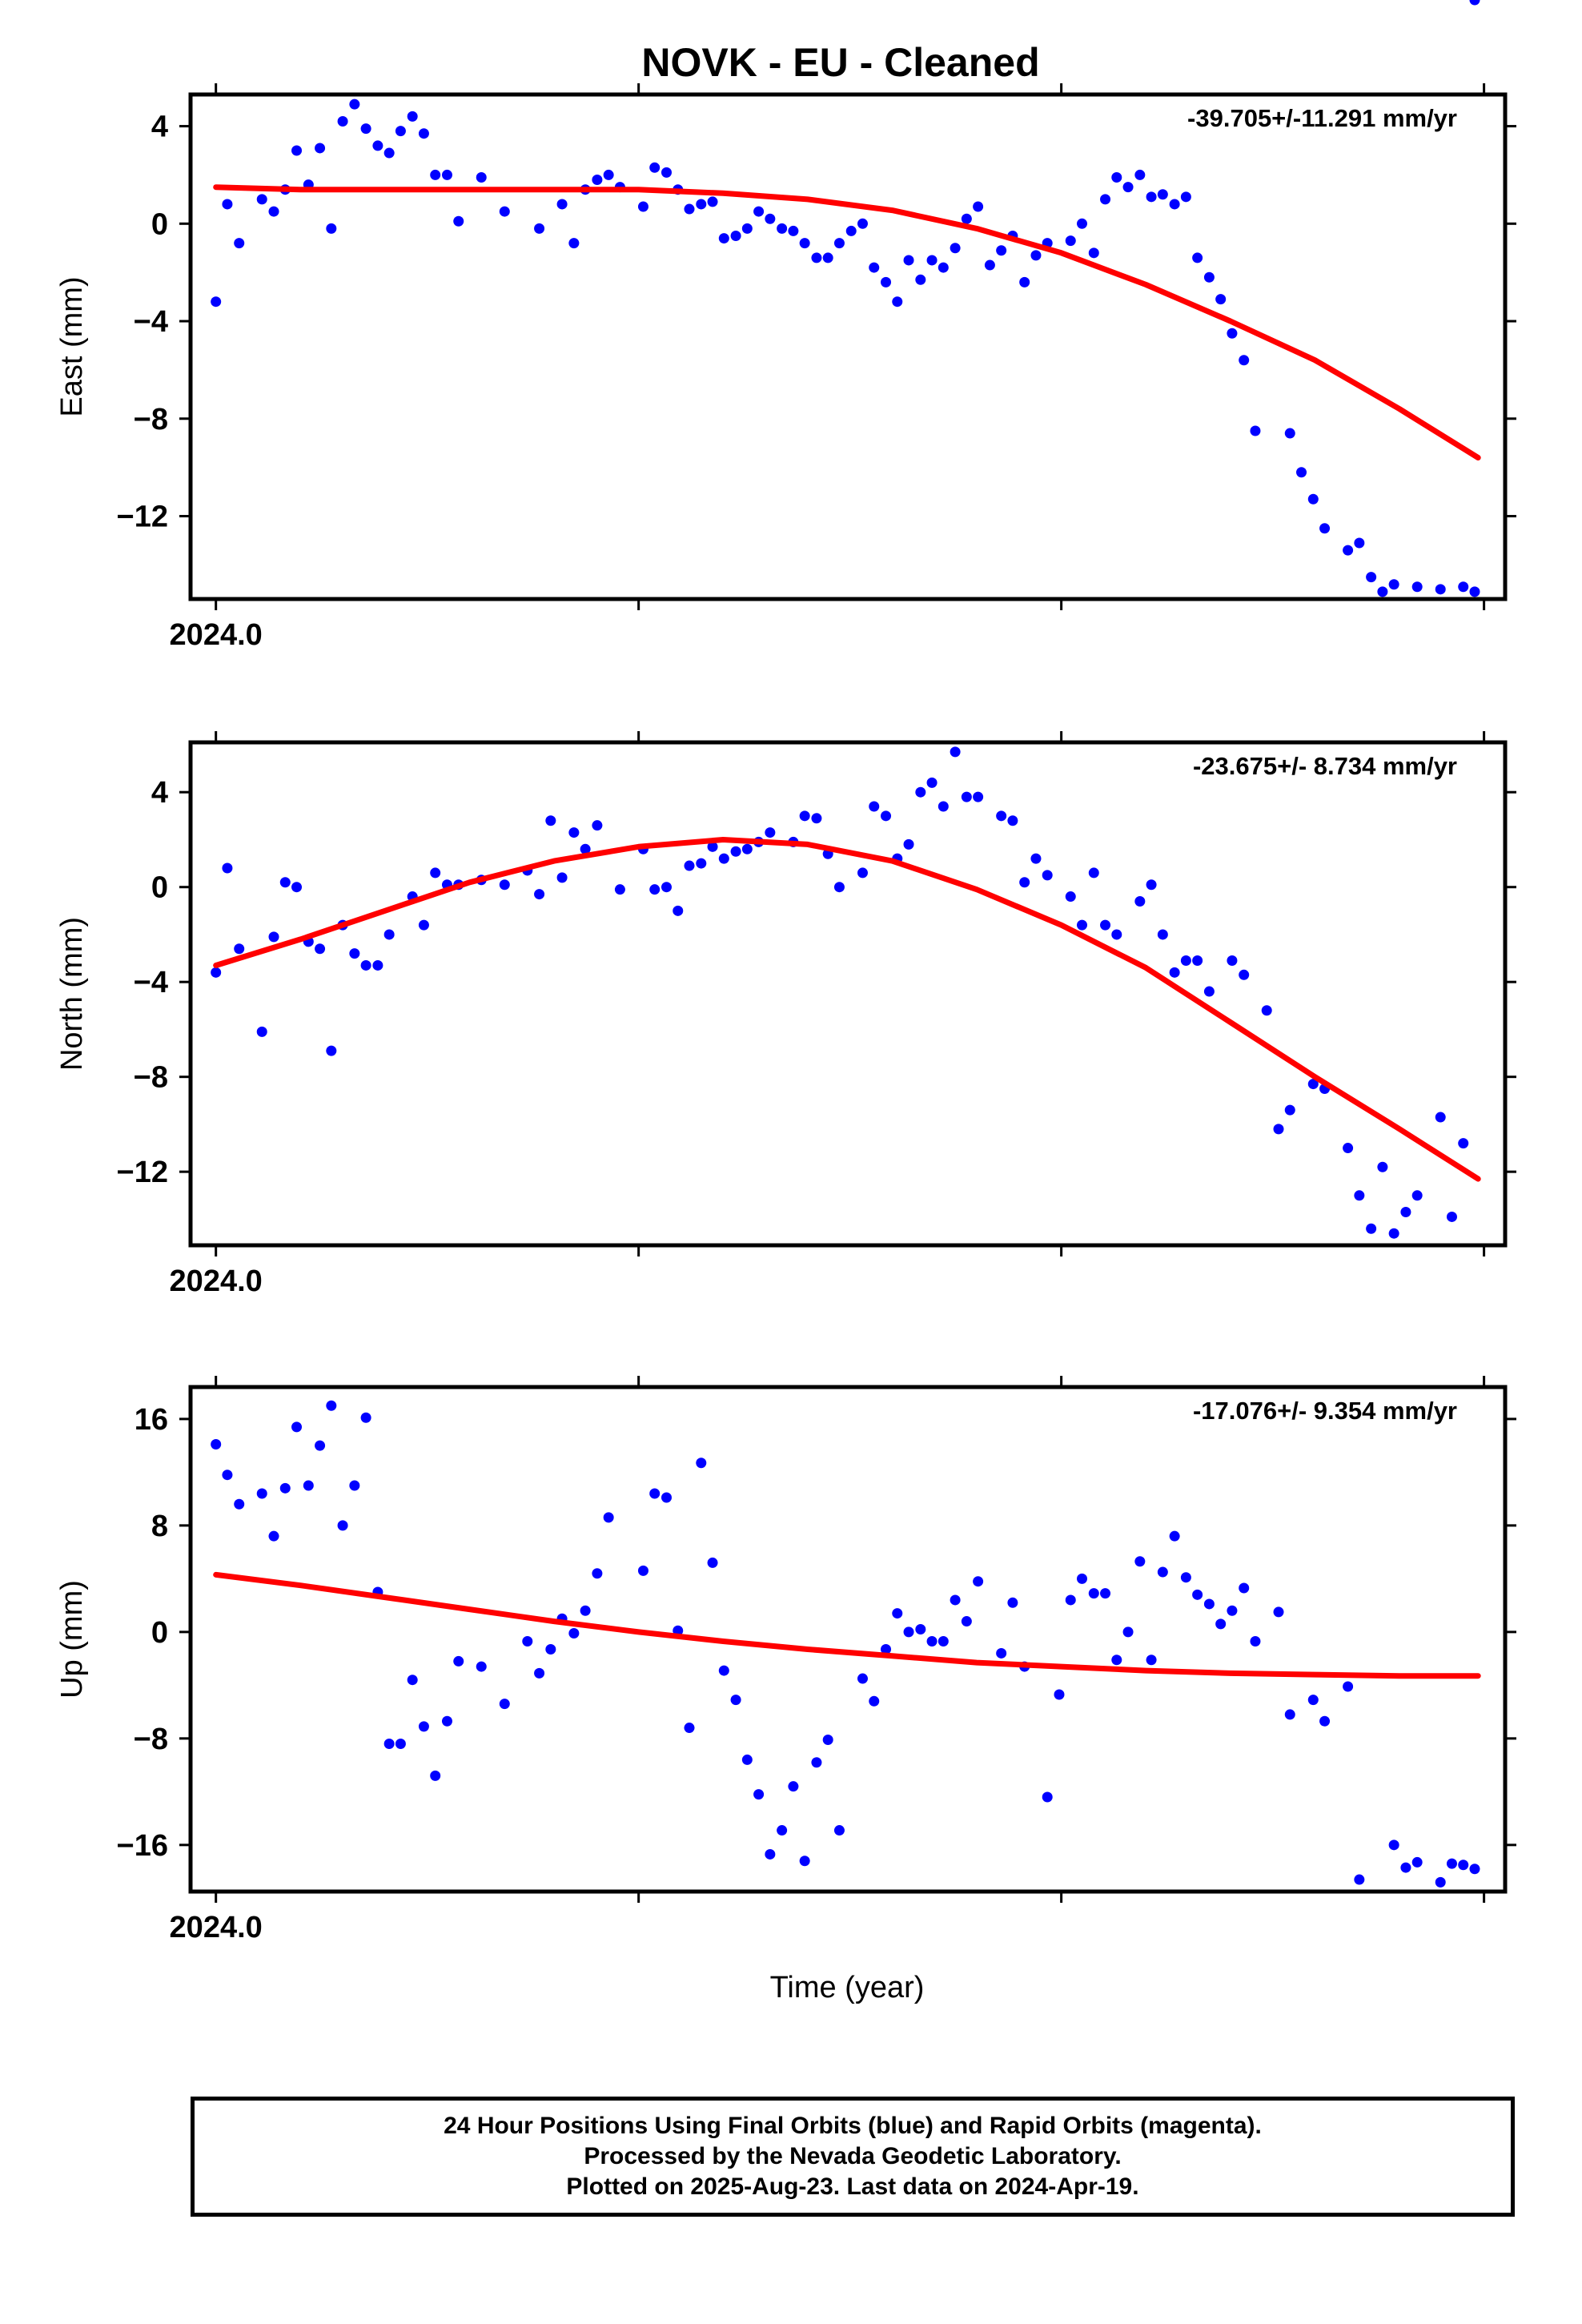 The image size is (1582, 2324). I want to click on rate-label: -17.076+/- 9.354 mm/yr, so click(1325, 1411).